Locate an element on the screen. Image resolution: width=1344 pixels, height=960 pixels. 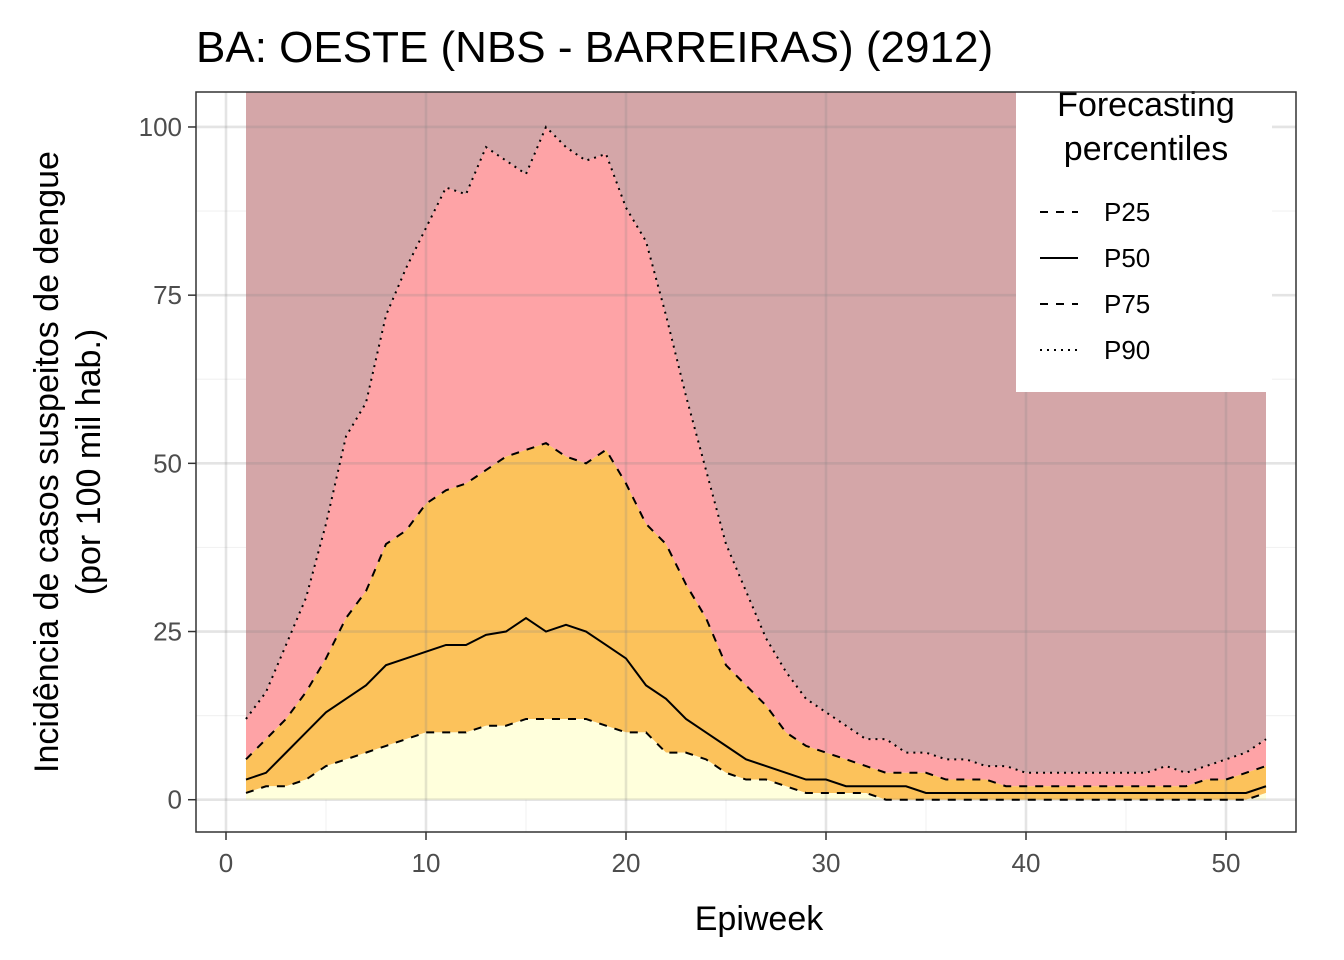
y-axis: 0 25 50 75 100 is located at coordinates (167, 463).